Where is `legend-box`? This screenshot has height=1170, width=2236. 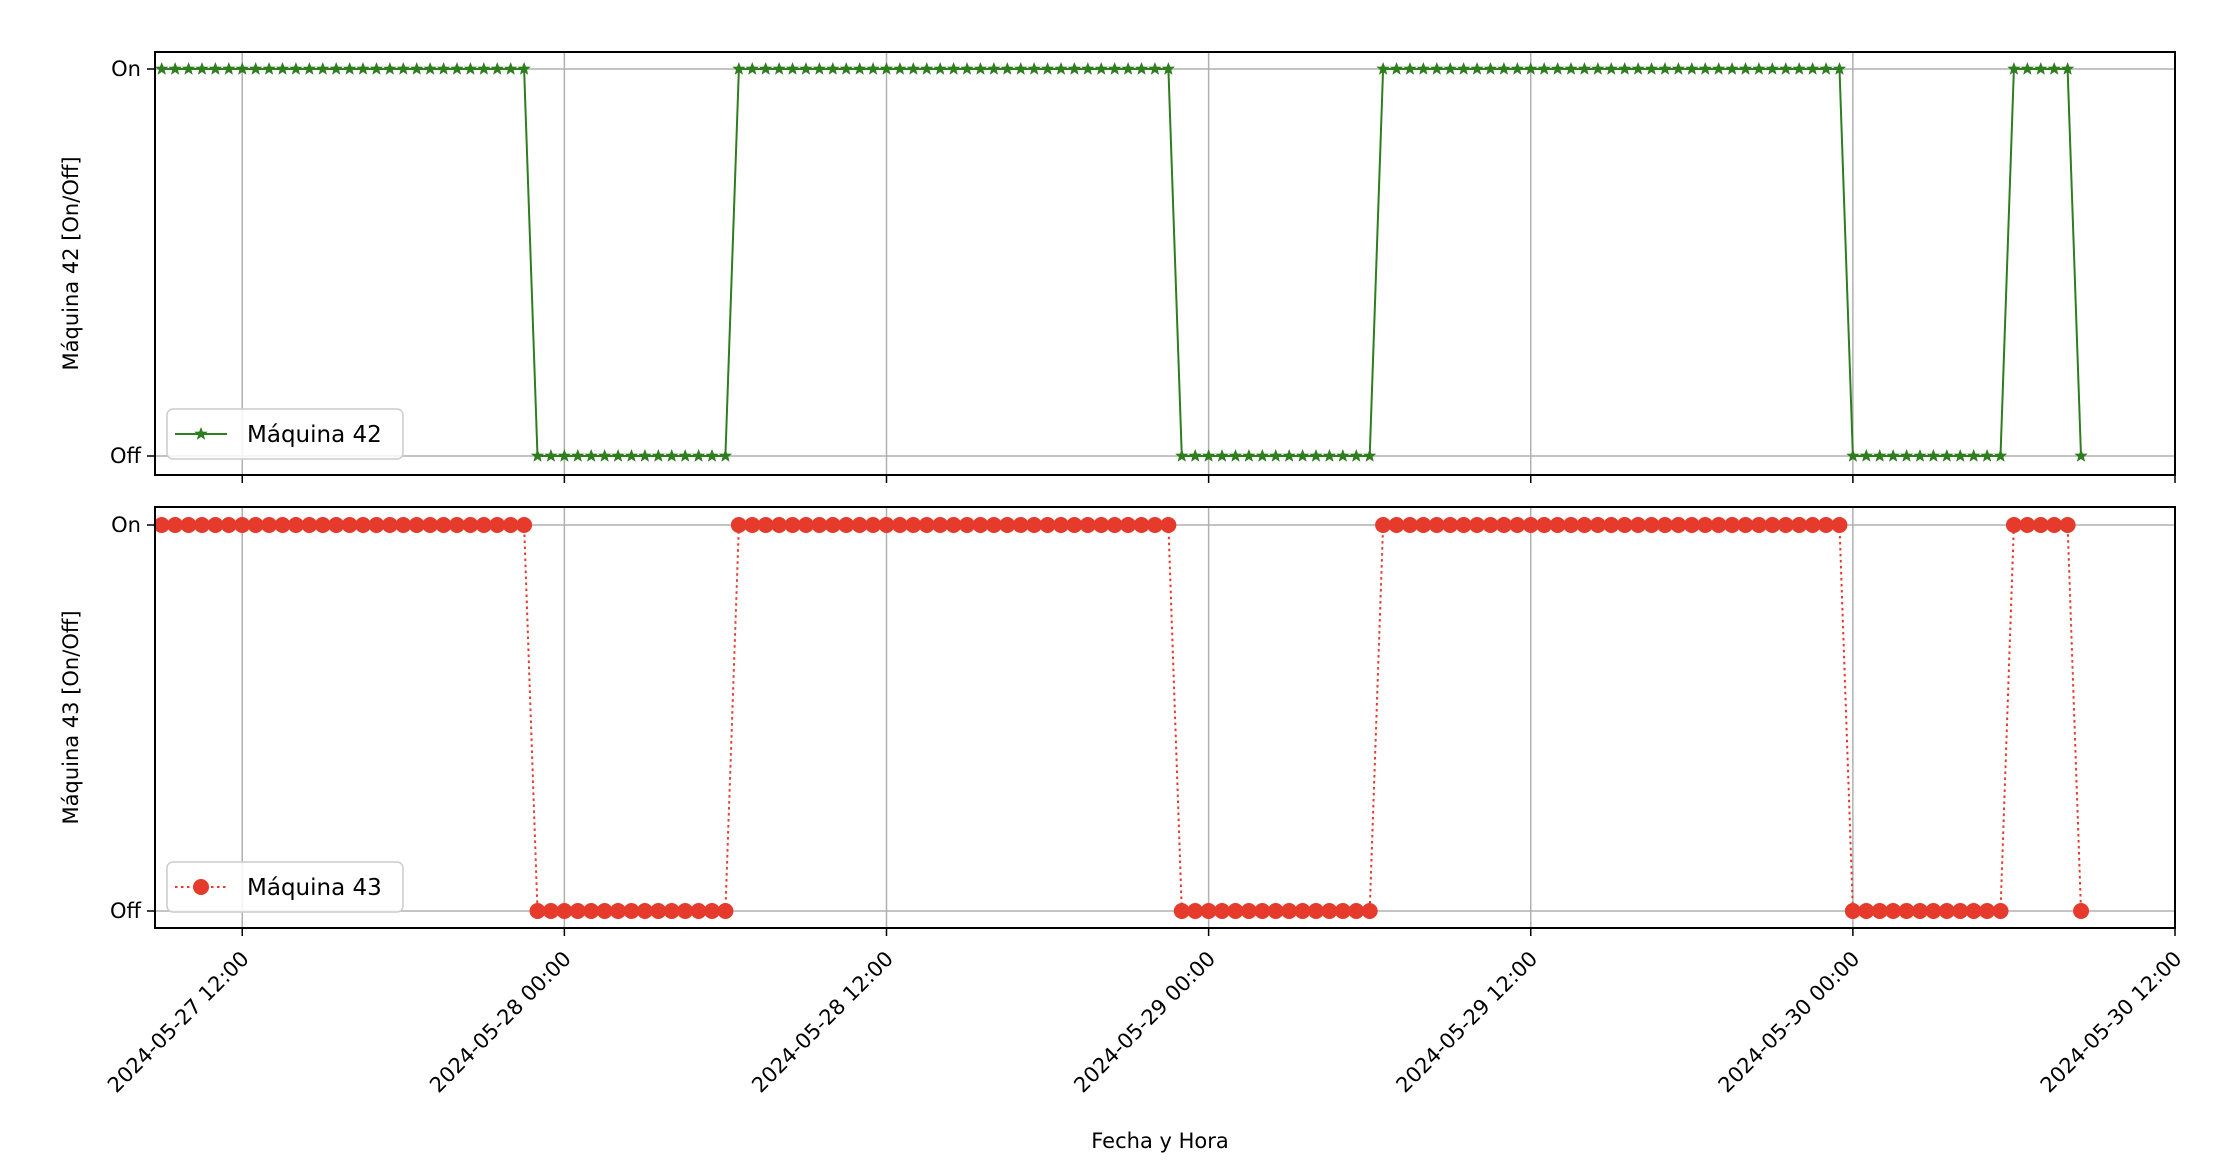 legend-box is located at coordinates (285, 887).